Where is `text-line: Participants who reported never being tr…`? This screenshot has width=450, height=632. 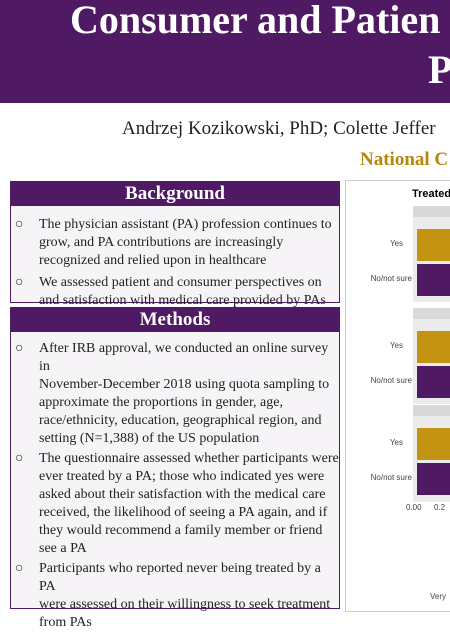
text-line: Participants who reported never being tr… is located at coordinates (180, 577).